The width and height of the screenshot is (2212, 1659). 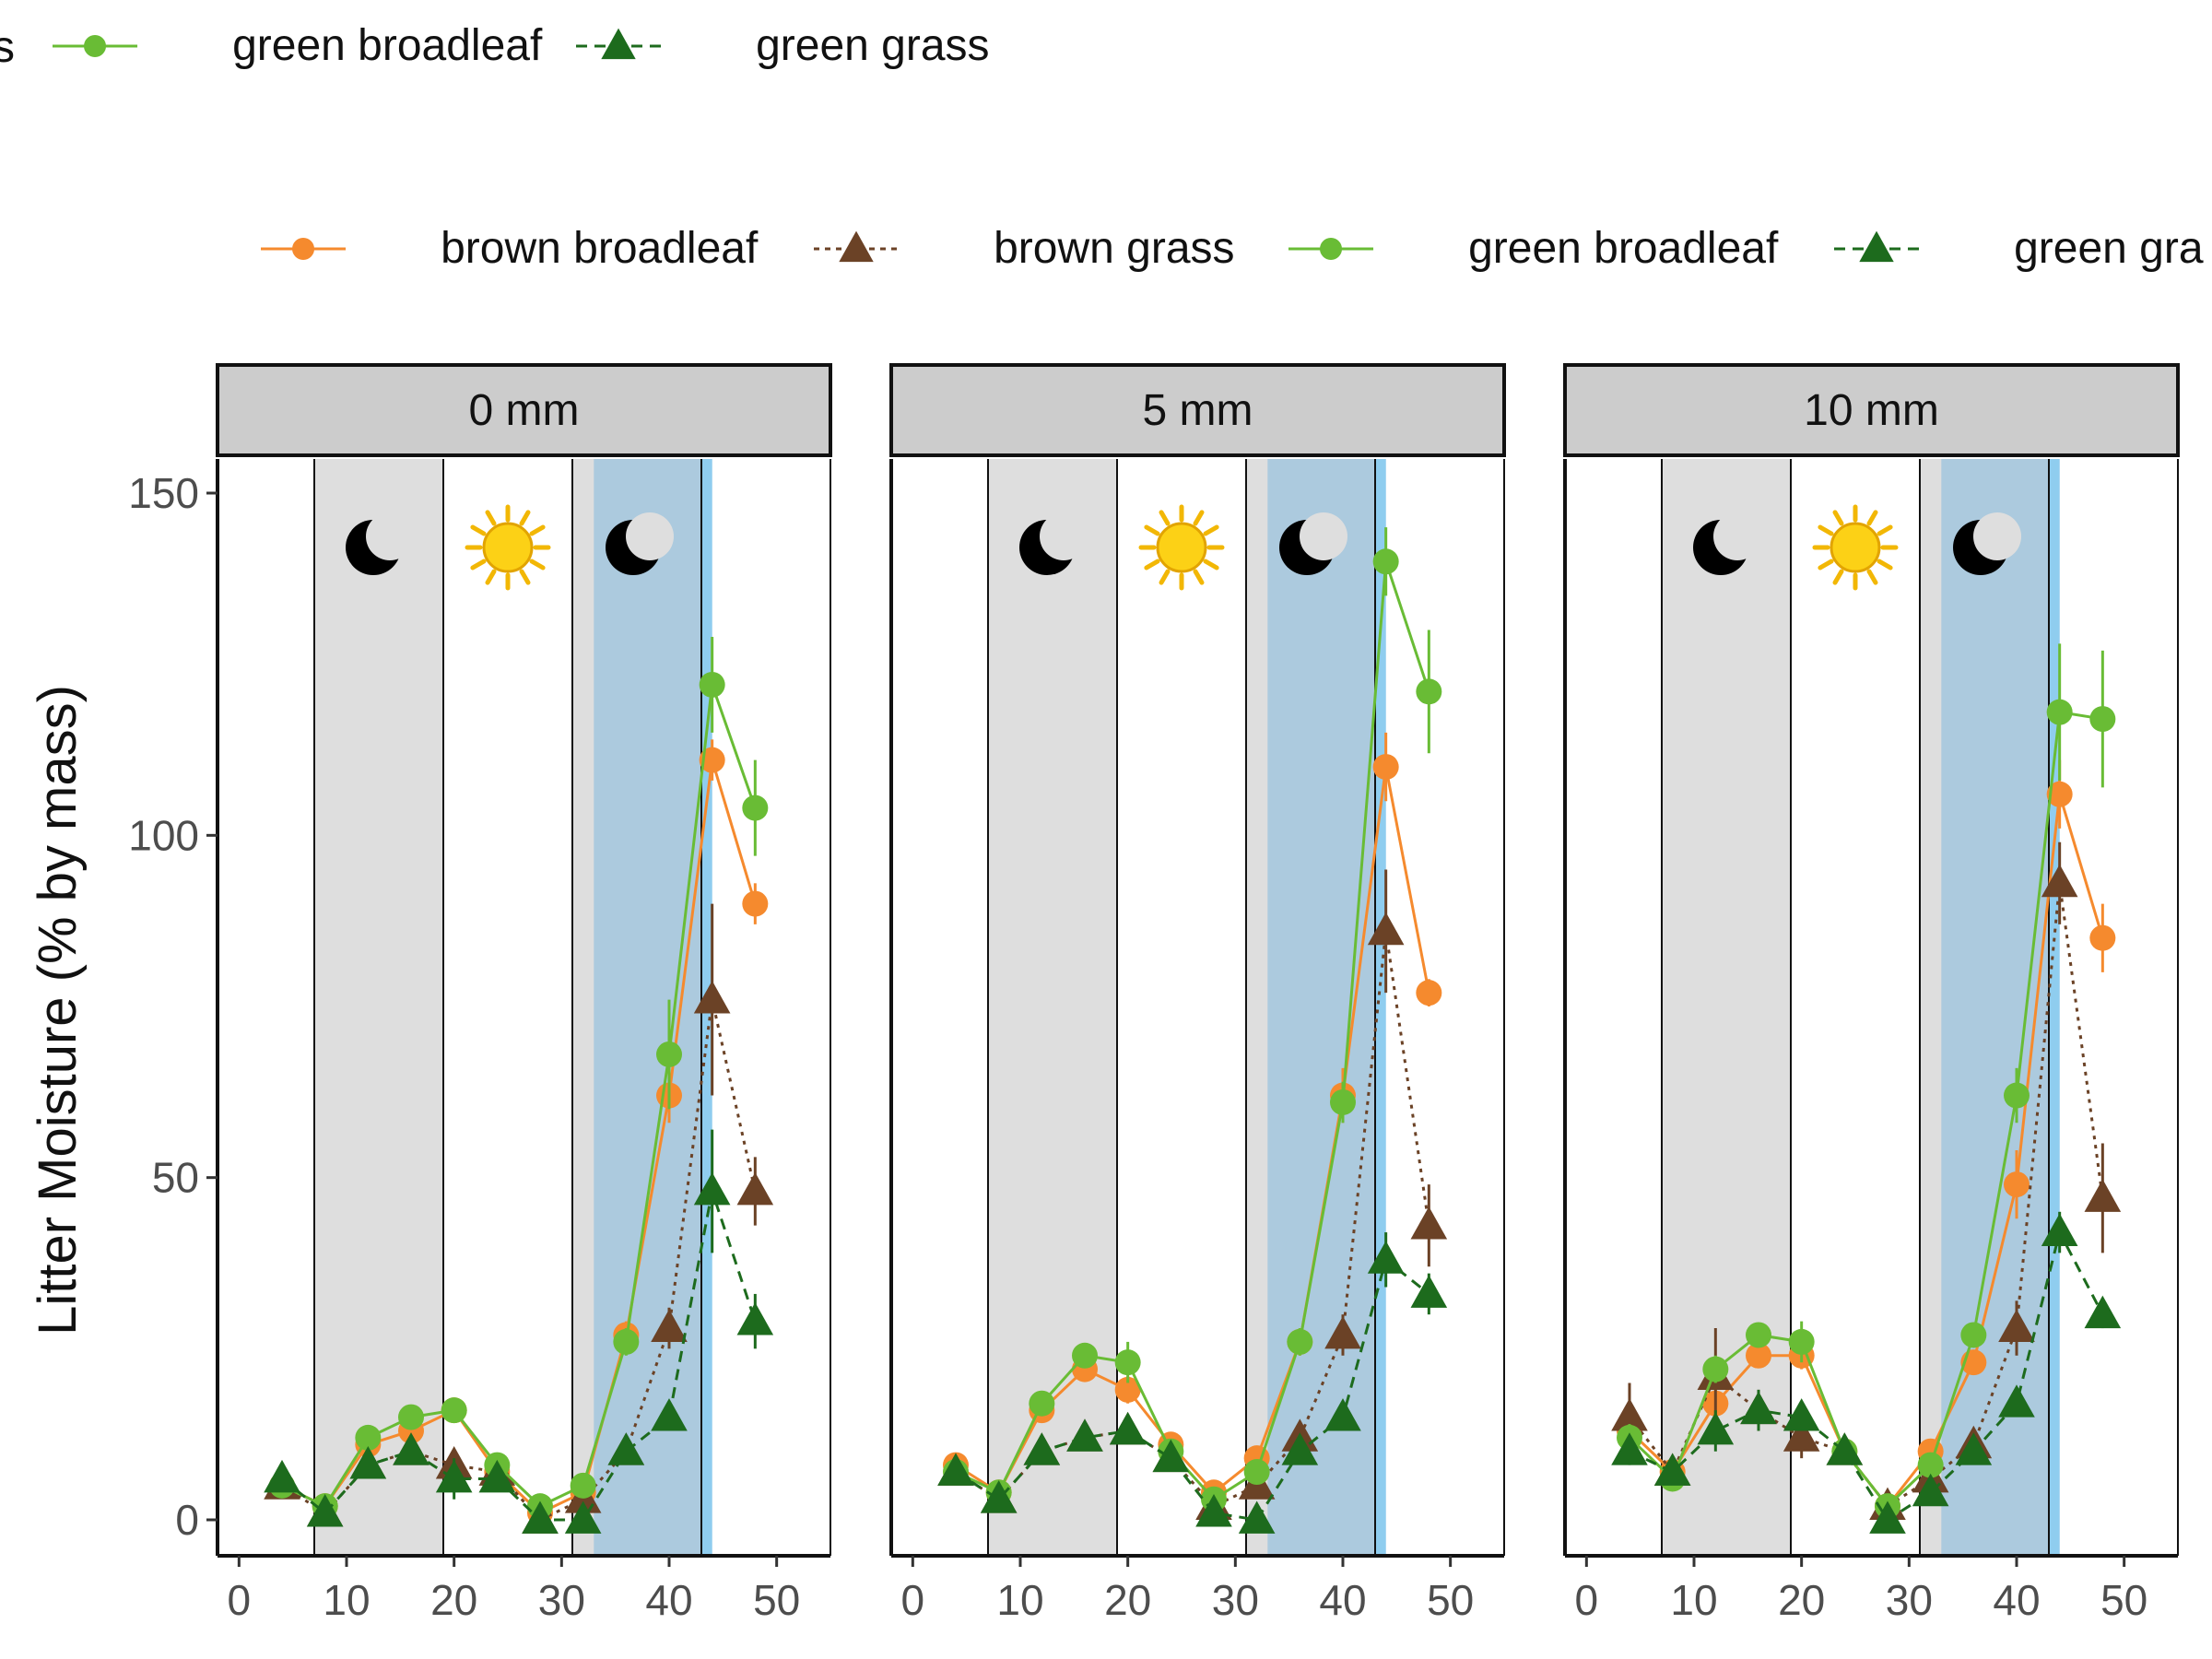 What do you see at coordinates (1326, 1007) in the screenshot?
I see `rain-band` at bounding box center [1326, 1007].